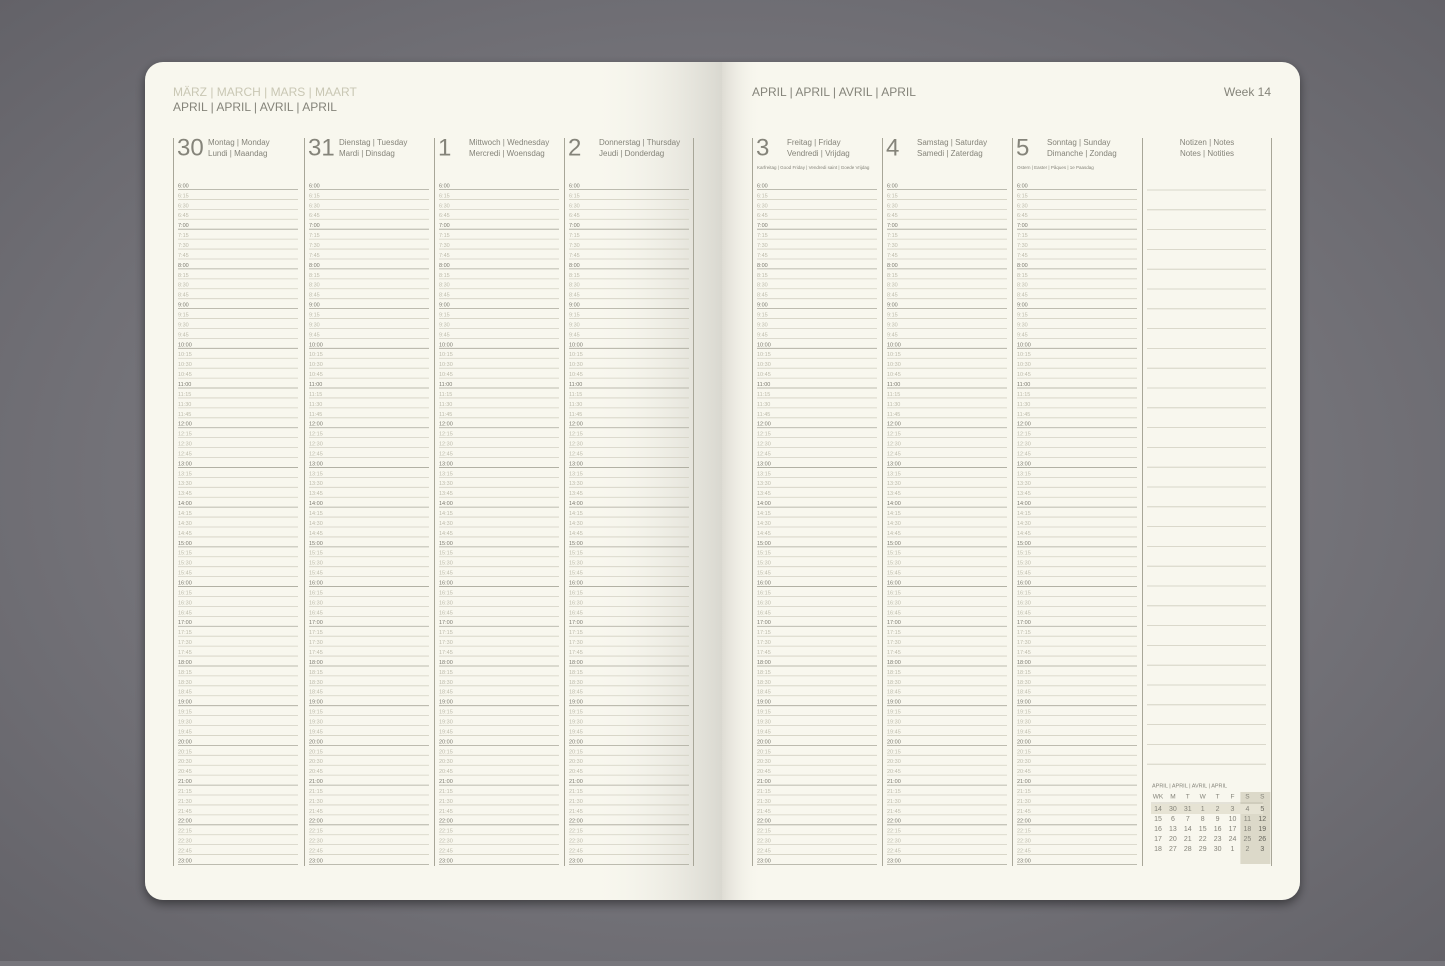 The width and height of the screenshot is (1445, 966). I want to click on time-label: 15:30, so click(576, 564).